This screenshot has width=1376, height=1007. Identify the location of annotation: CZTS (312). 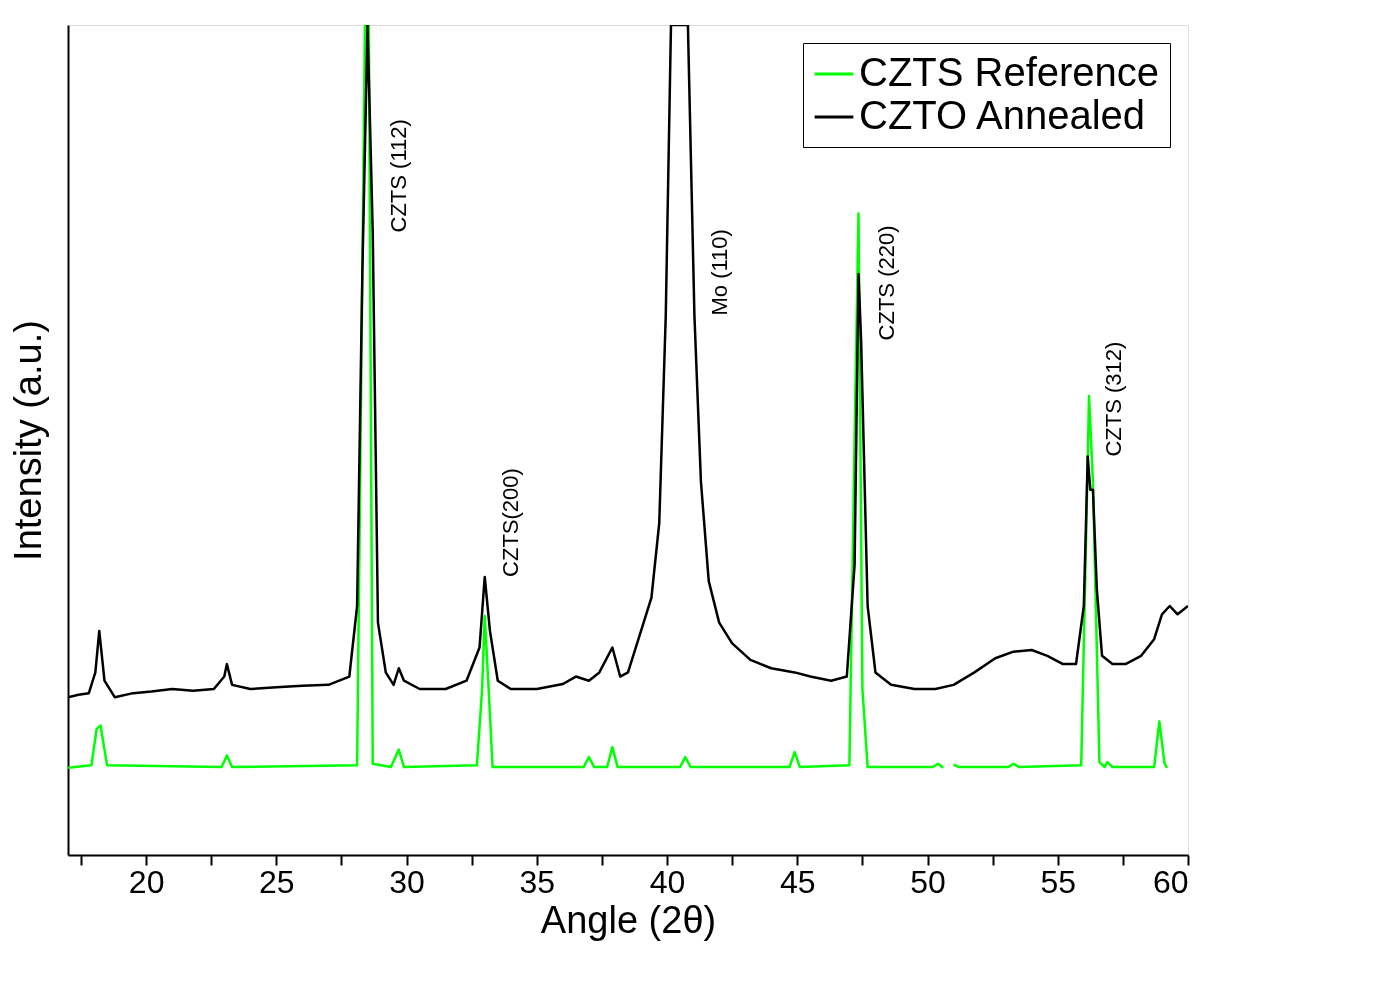
(1113, 399).